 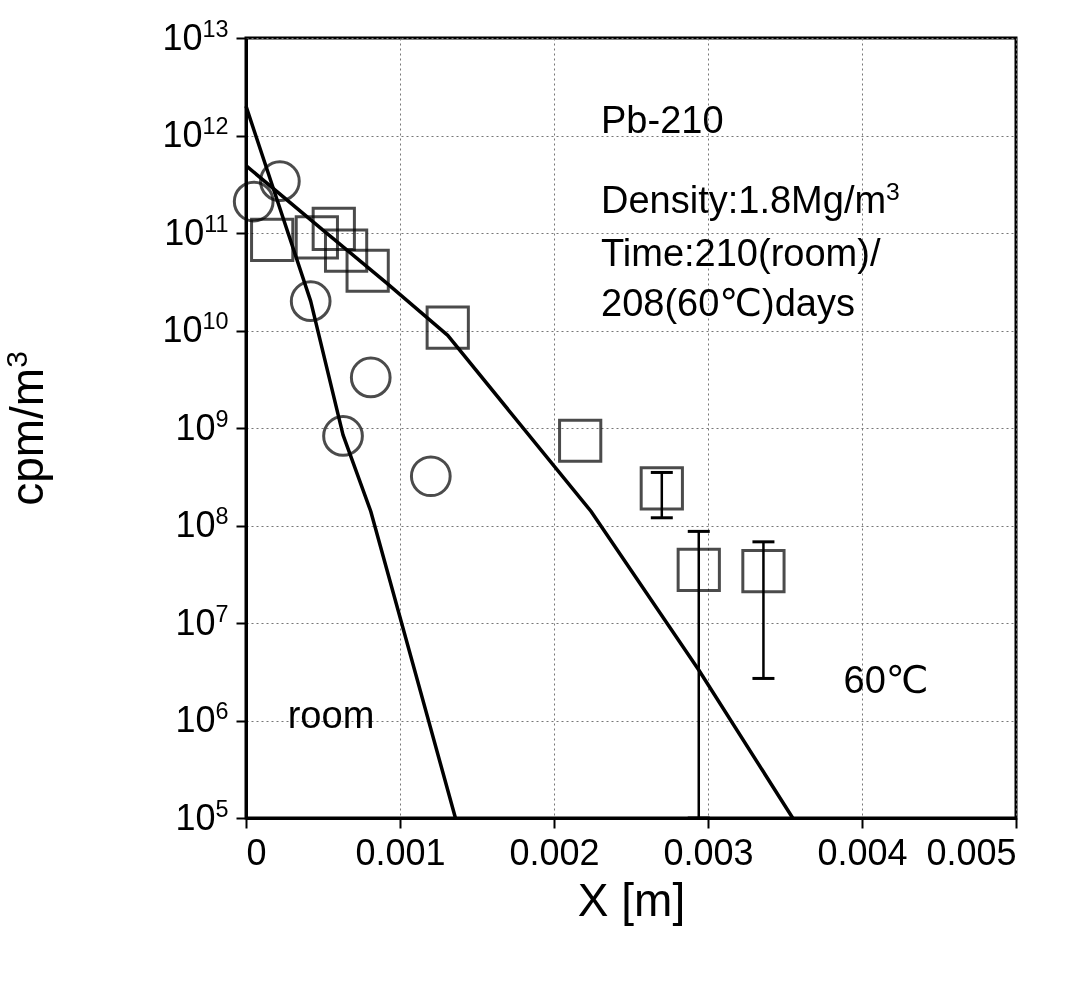 I want to click on annotation: Pb-210, so click(x=662, y=120).